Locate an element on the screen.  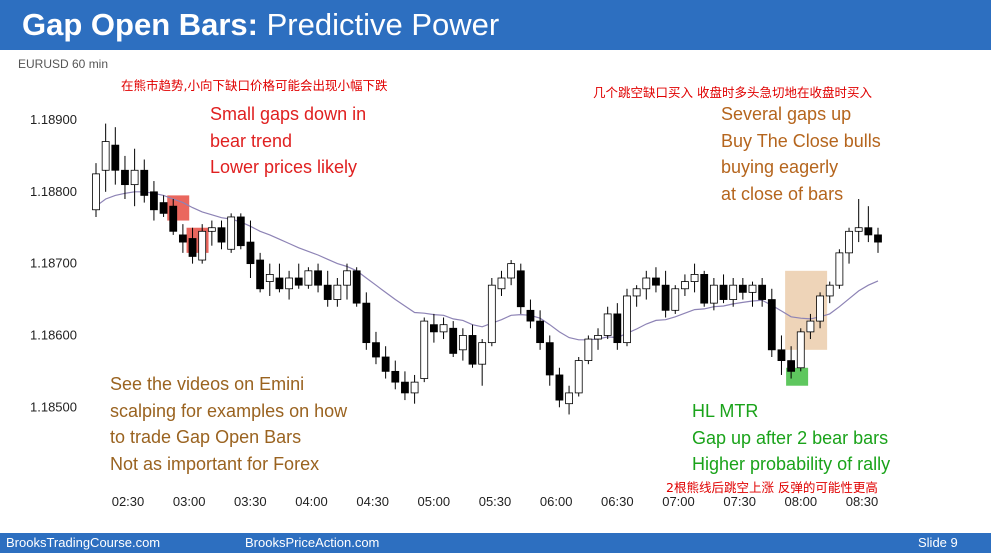
y-tick-label-2: 1.18700 is located at coordinates (53, 263).